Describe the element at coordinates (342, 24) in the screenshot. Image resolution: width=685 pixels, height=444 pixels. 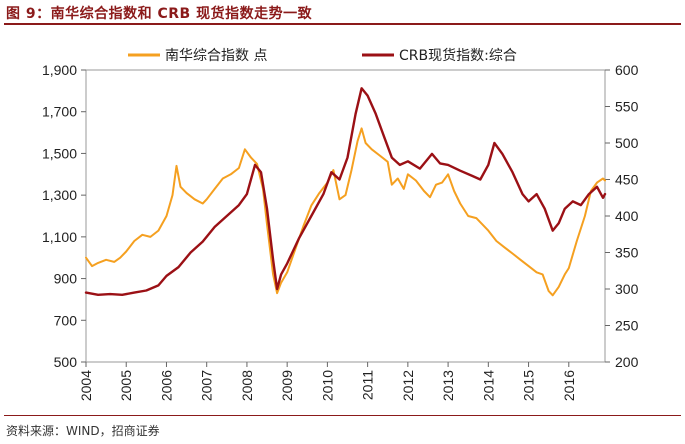
I see `title-rule` at that location.